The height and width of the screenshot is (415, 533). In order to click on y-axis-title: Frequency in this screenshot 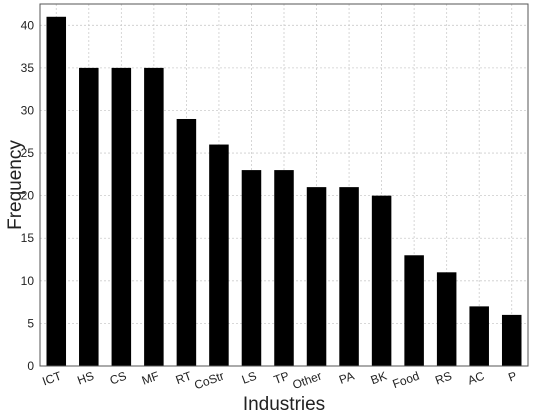, I will do `click(15, 185)`.